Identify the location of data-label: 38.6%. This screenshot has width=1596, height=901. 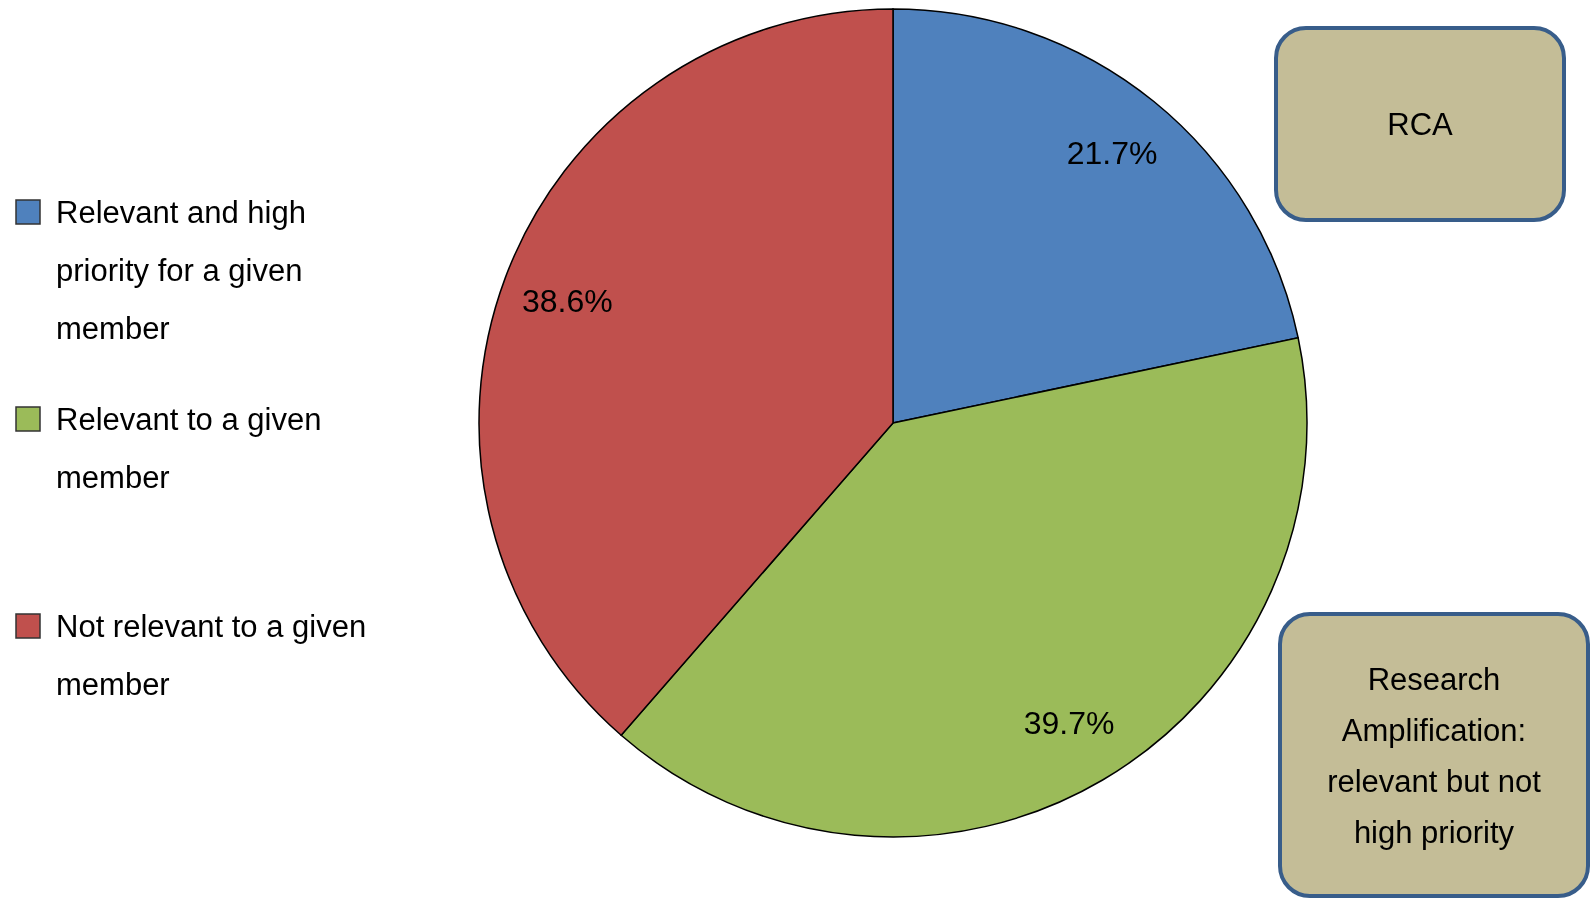
(567, 301).